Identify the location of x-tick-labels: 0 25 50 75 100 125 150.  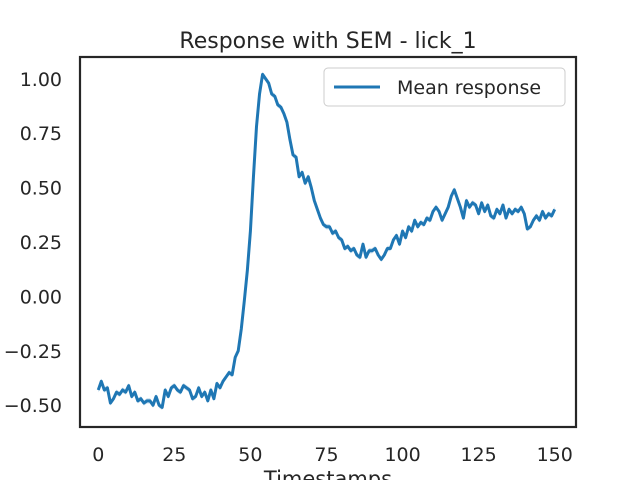
(332, 455).